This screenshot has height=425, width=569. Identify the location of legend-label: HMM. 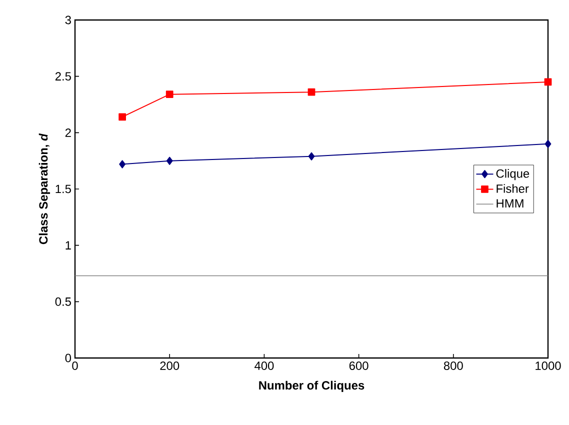
(510, 203).